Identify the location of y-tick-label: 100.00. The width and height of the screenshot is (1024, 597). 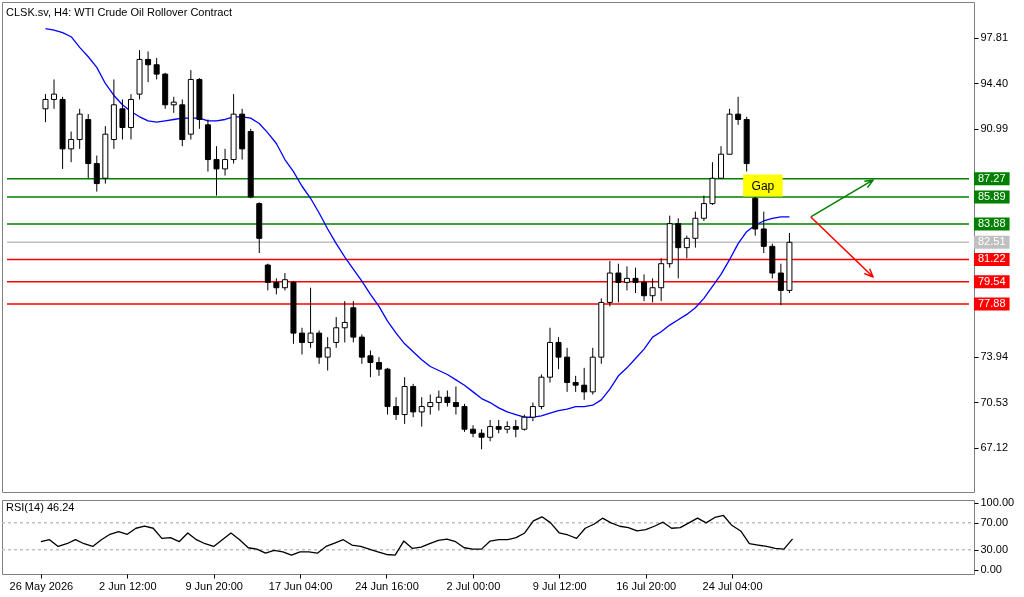
(997, 502).